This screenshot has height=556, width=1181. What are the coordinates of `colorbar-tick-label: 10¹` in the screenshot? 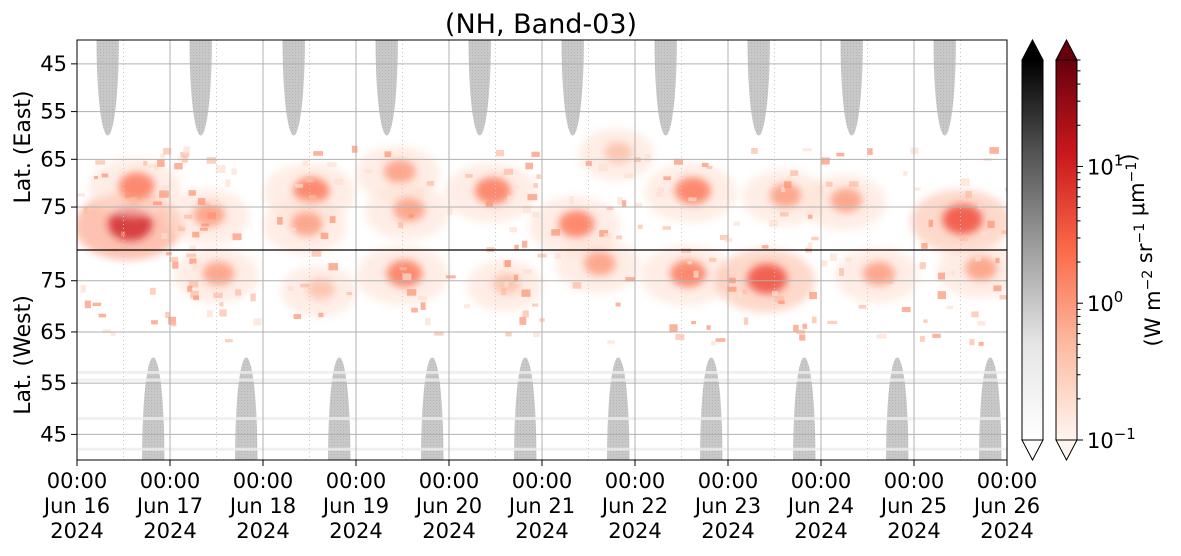 It's located at (1105, 165).